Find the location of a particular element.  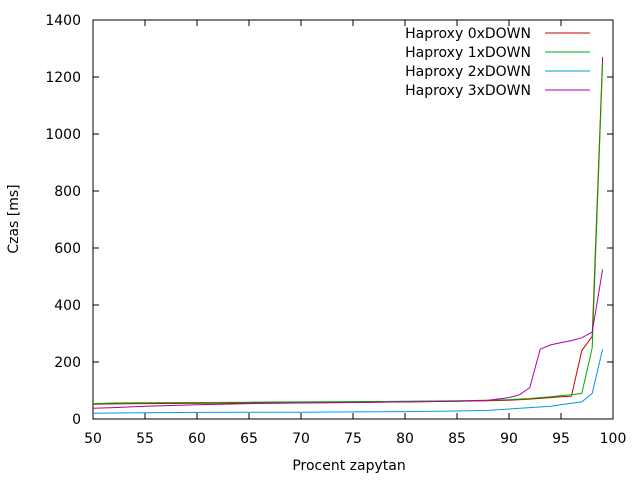

x-tick-label: 70 is located at coordinates (301, 439).